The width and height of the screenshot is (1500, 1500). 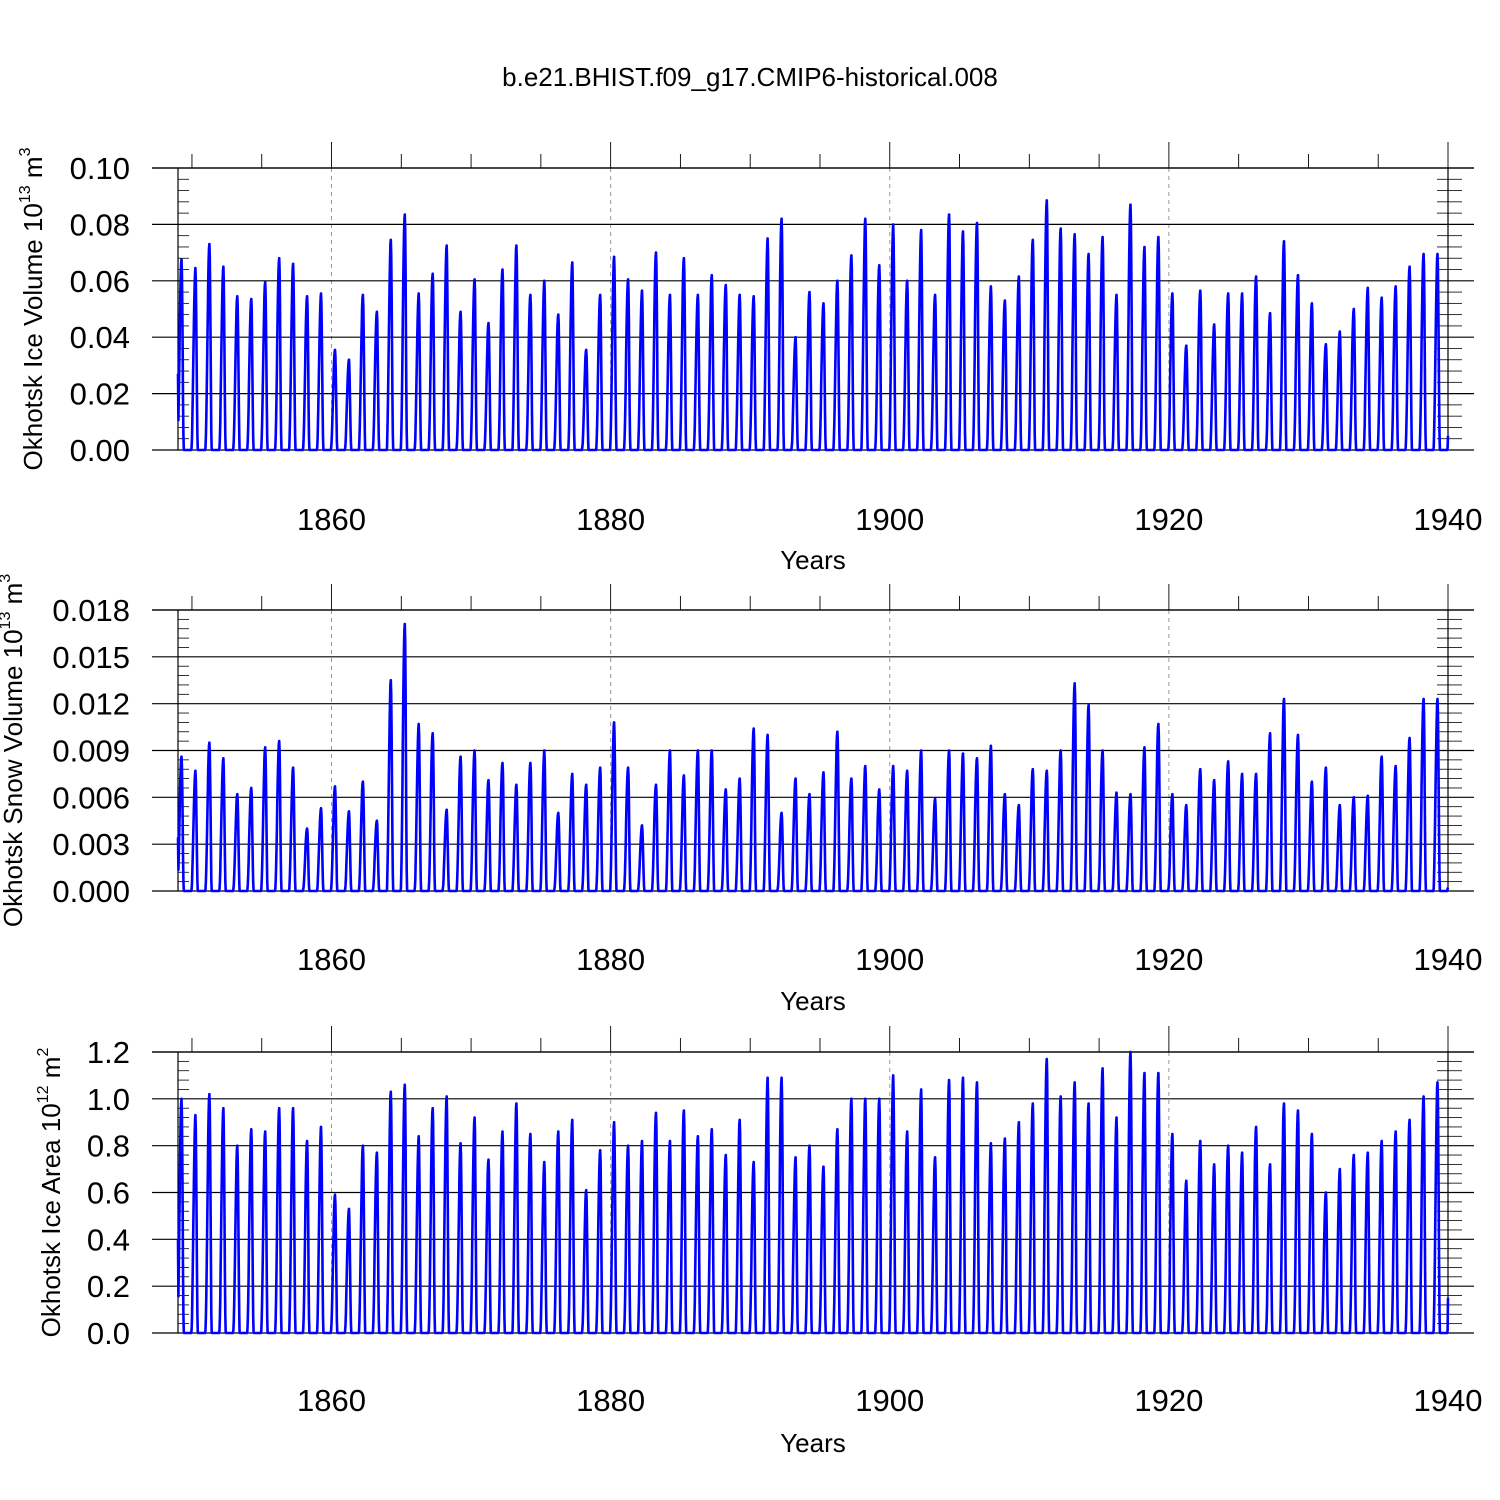 I want to click on data-point-1905, so click(x=963, y=1077).